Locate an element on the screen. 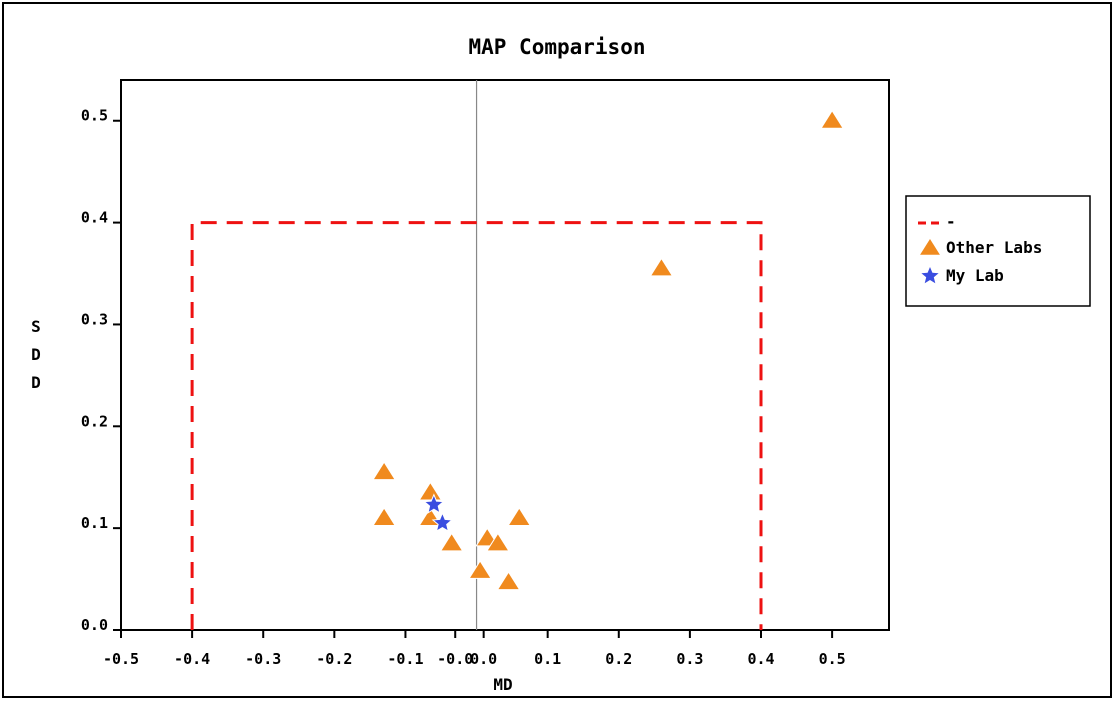 Image resolution: width=1114 pixels, height=704 pixels. x-tick-label: 0.3 is located at coordinates (689, 659).